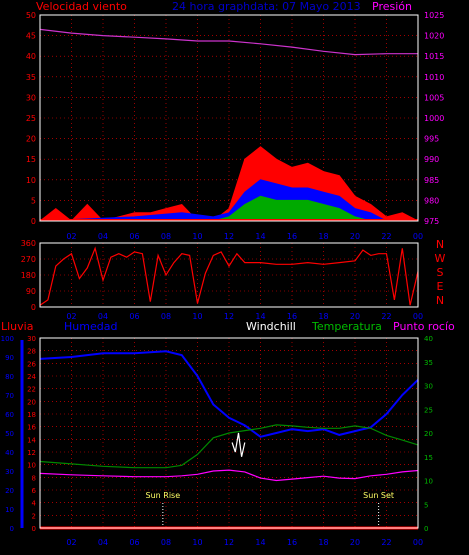 Image resolution: width=469 pixels, height=555 pixels. I want to click on y-left-tick-label: 35, so click(31, 77).